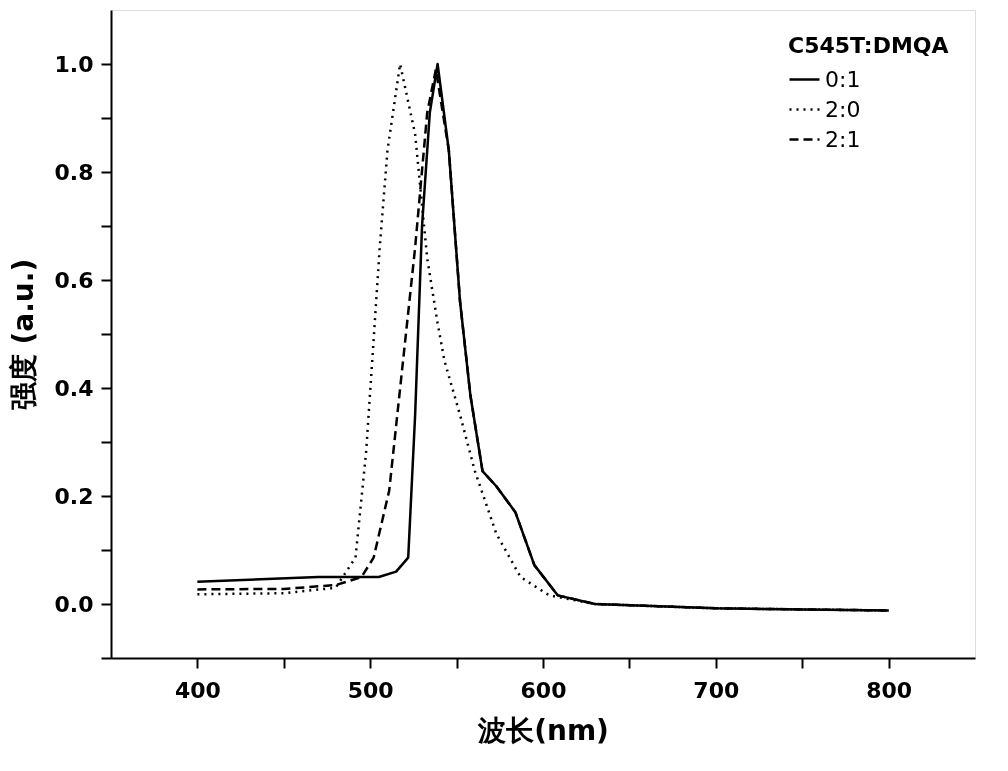  I want to click on x-tick-label: 500, so click(370, 690).